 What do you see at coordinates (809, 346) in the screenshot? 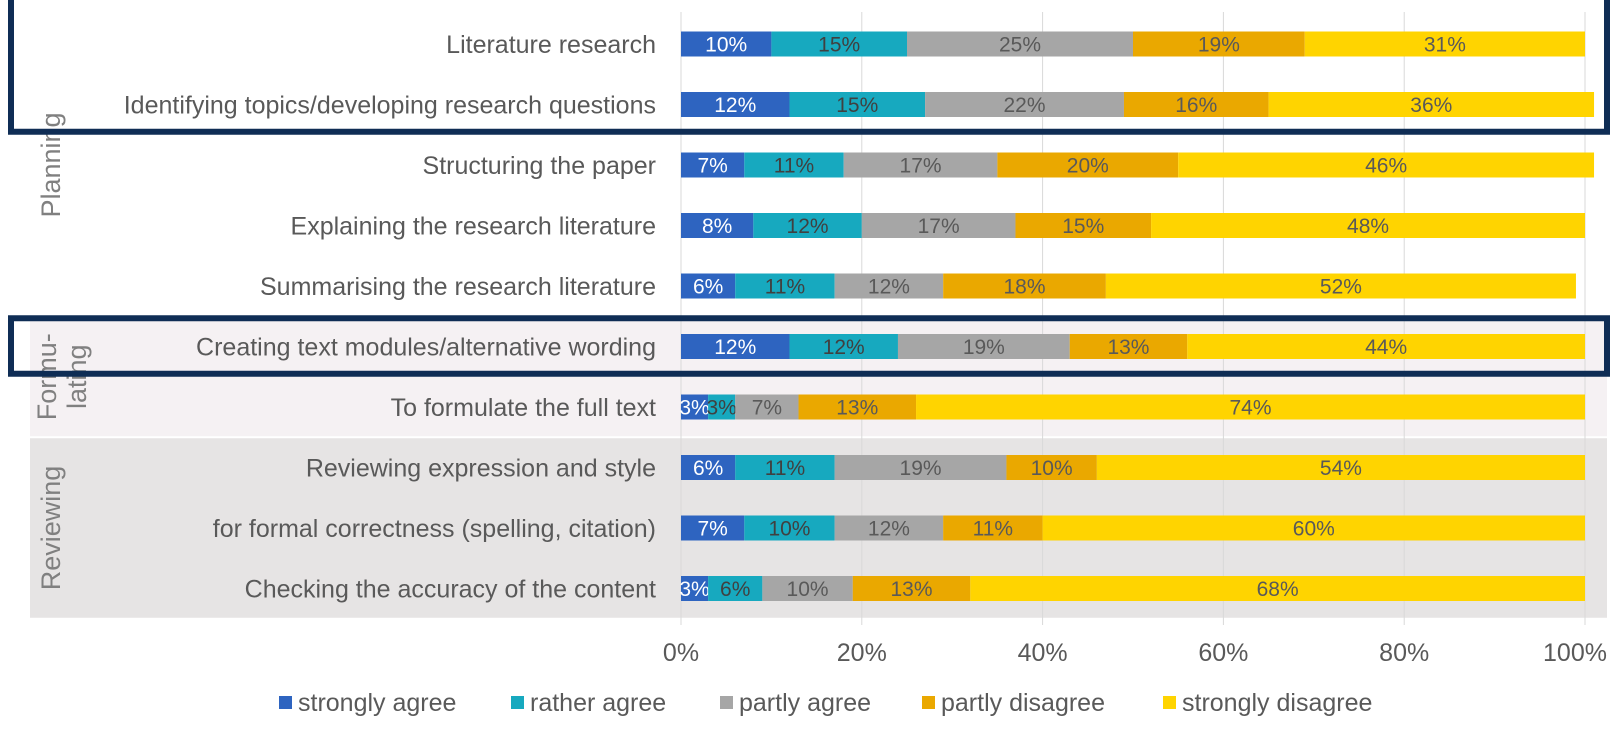
I see `highlight-box` at bounding box center [809, 346].